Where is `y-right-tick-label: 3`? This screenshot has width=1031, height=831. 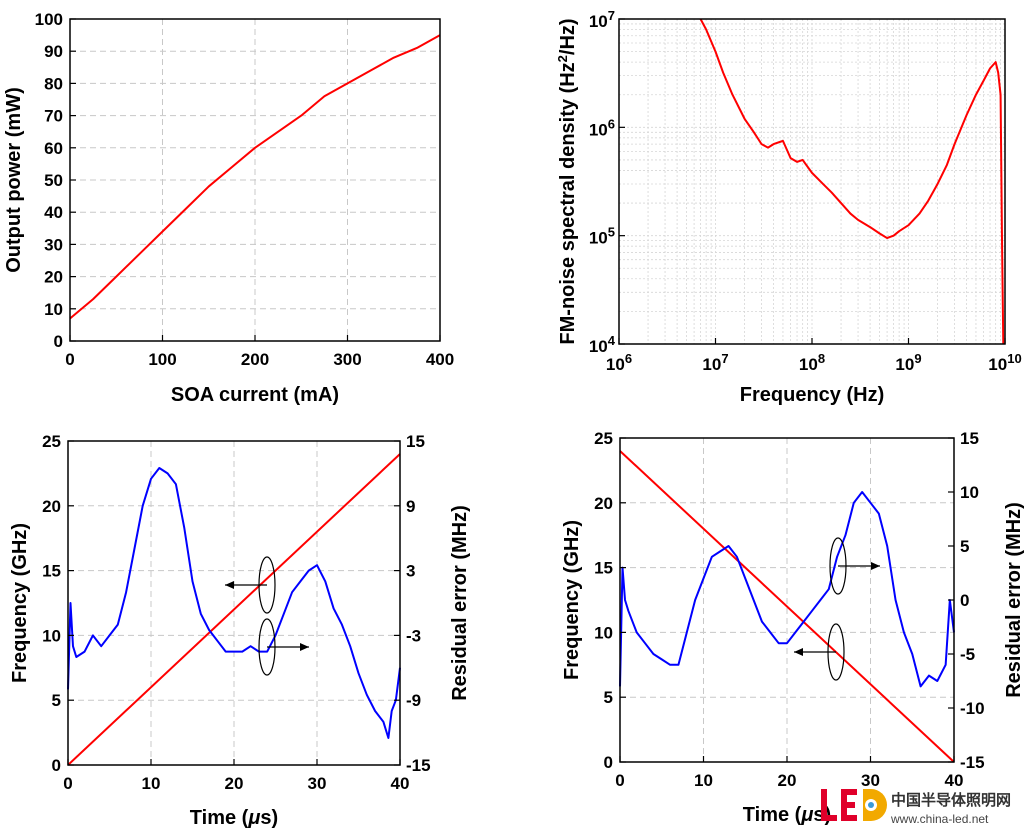 y-right-tick-label: 3 is located at coordinates (410, 571).